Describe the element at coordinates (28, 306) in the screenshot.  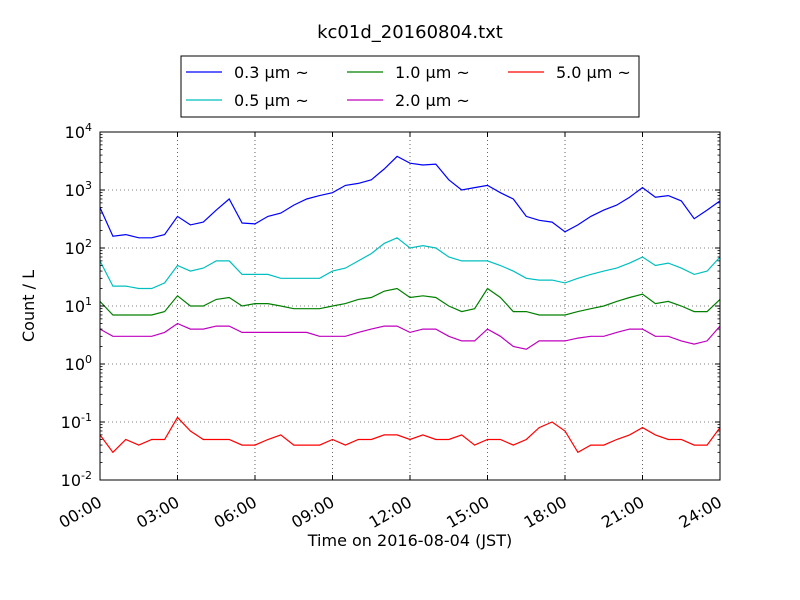
I see `y-axis-label: Count / L` at that location.